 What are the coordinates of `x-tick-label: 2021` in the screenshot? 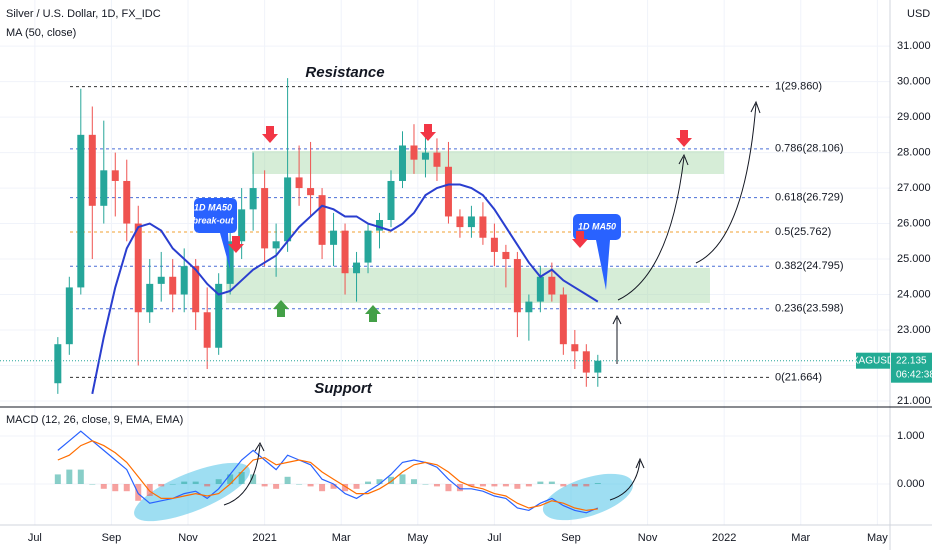 It's located at (264, 538).